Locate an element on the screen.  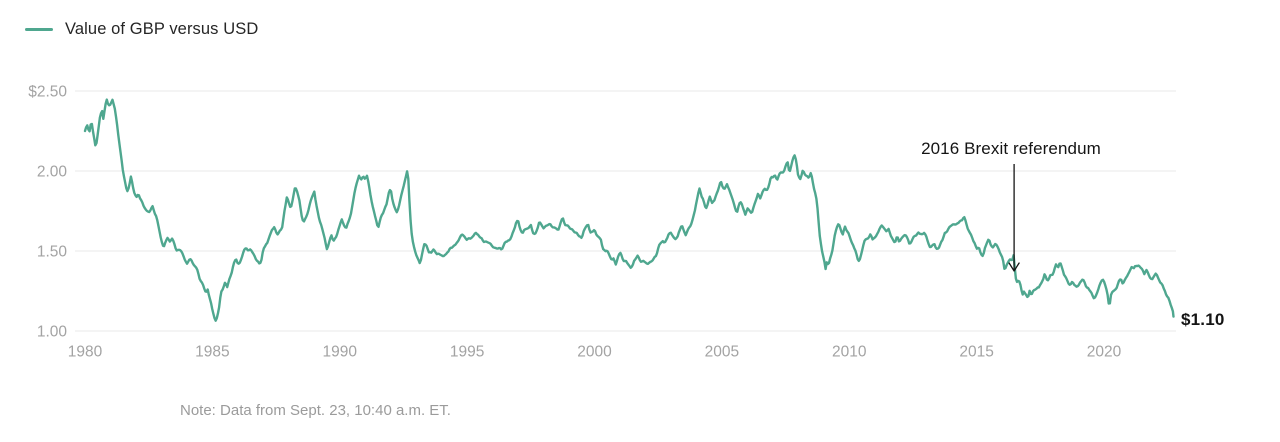
x-tick-label: 1985 is located at coordinates (212, 352).